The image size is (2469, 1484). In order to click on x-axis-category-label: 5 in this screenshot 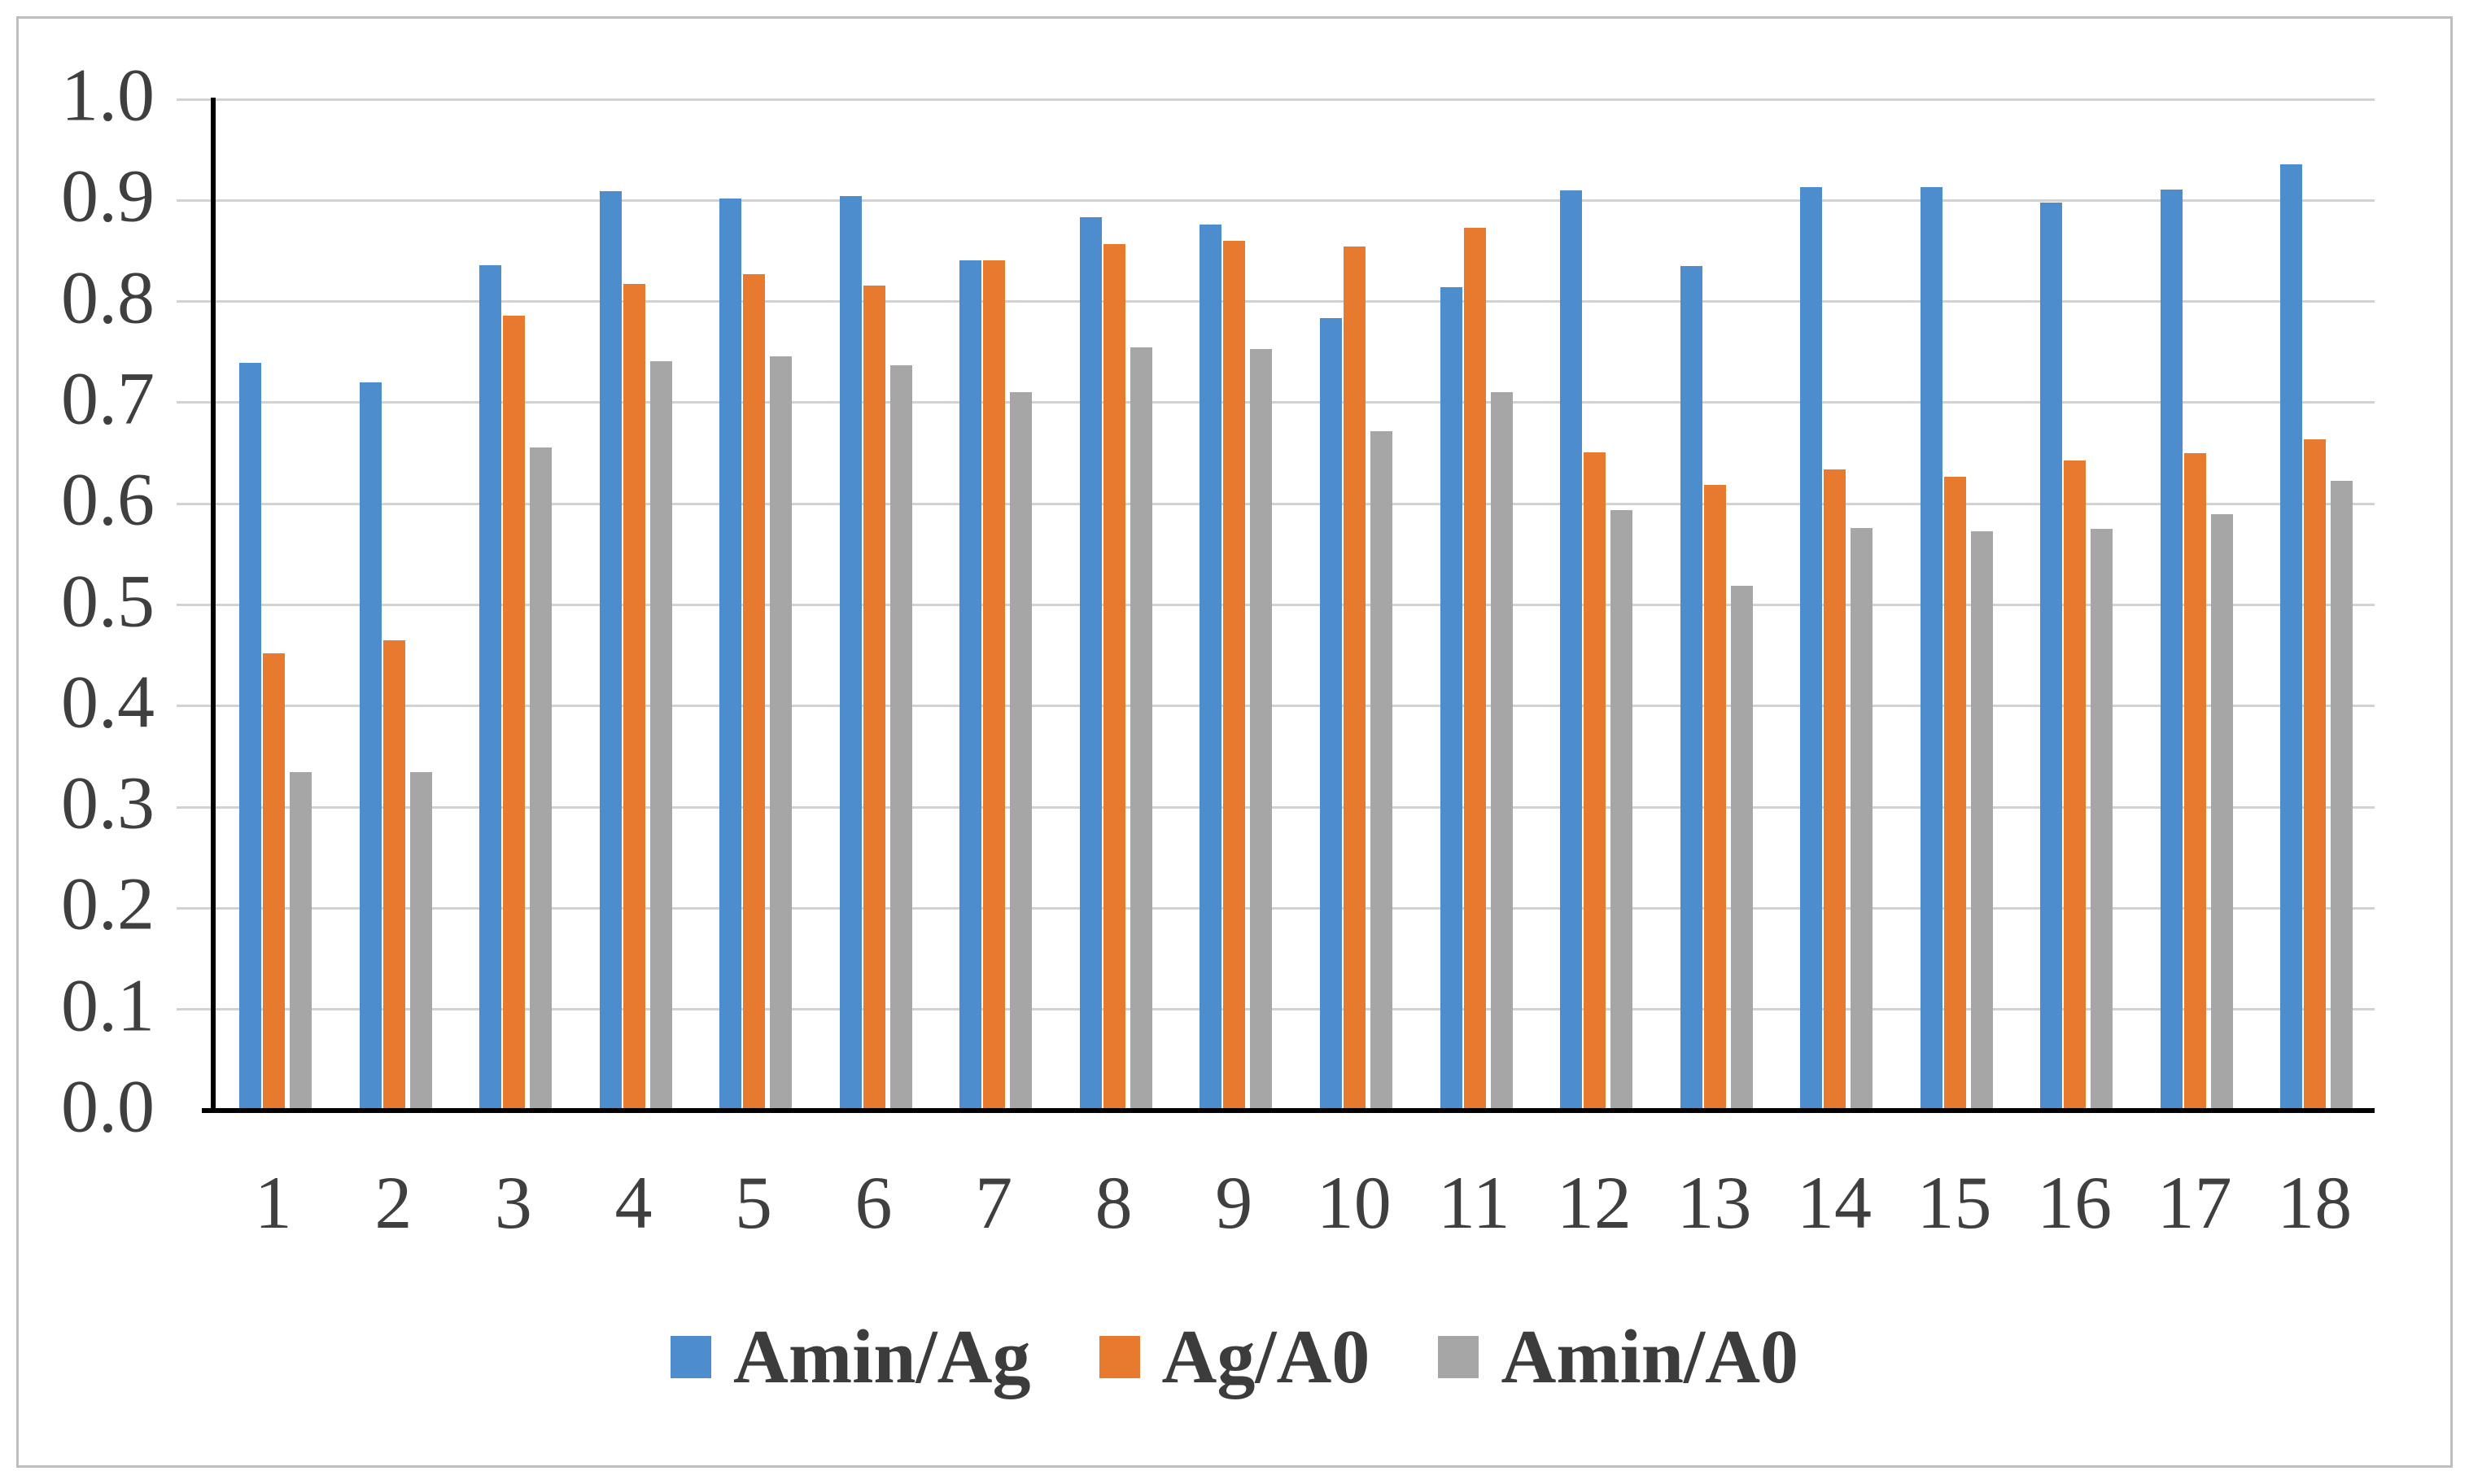, I will do `click(753, 1203)`.